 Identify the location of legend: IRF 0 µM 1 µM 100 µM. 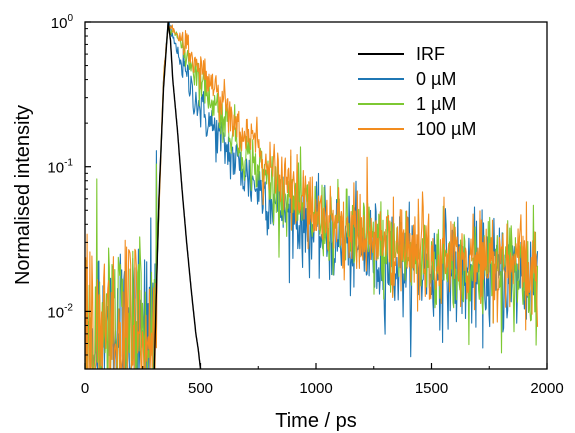
(417, 91).